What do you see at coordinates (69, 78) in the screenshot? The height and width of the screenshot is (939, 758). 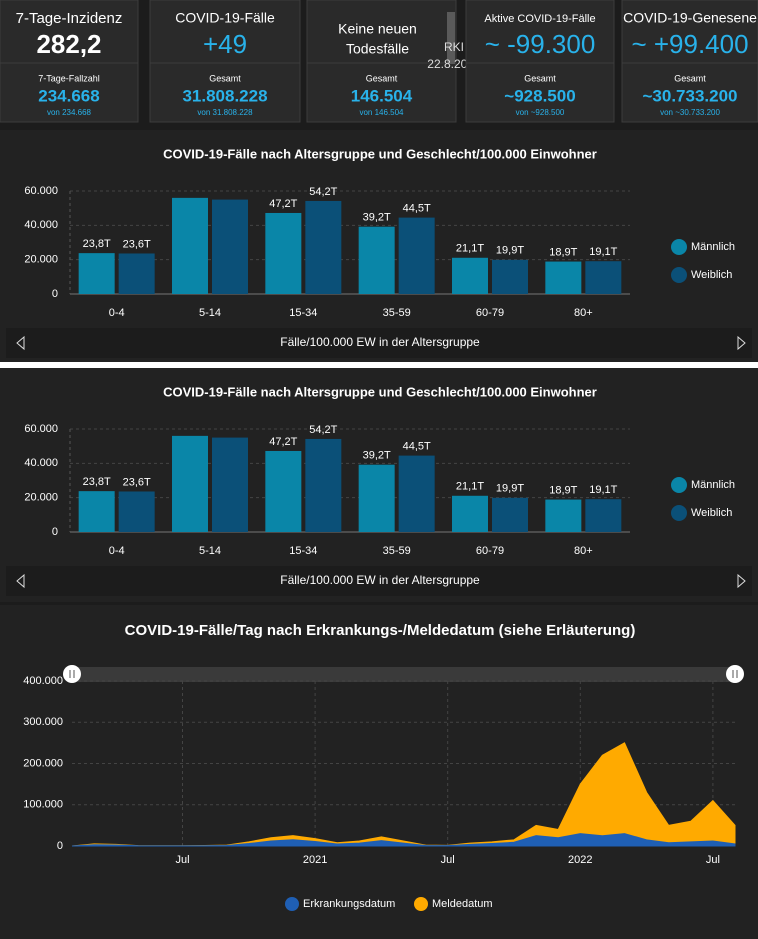 I see `kpi-sub-label: 7-Tage-Fallzahl` at bounding box center [69, 78].